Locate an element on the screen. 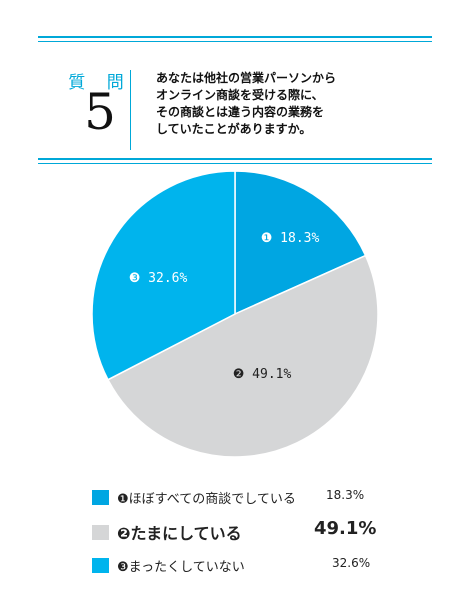 The height and width of the screenshot is (608, 470). question-label: 質 問 is located at coordinates (100, 83).